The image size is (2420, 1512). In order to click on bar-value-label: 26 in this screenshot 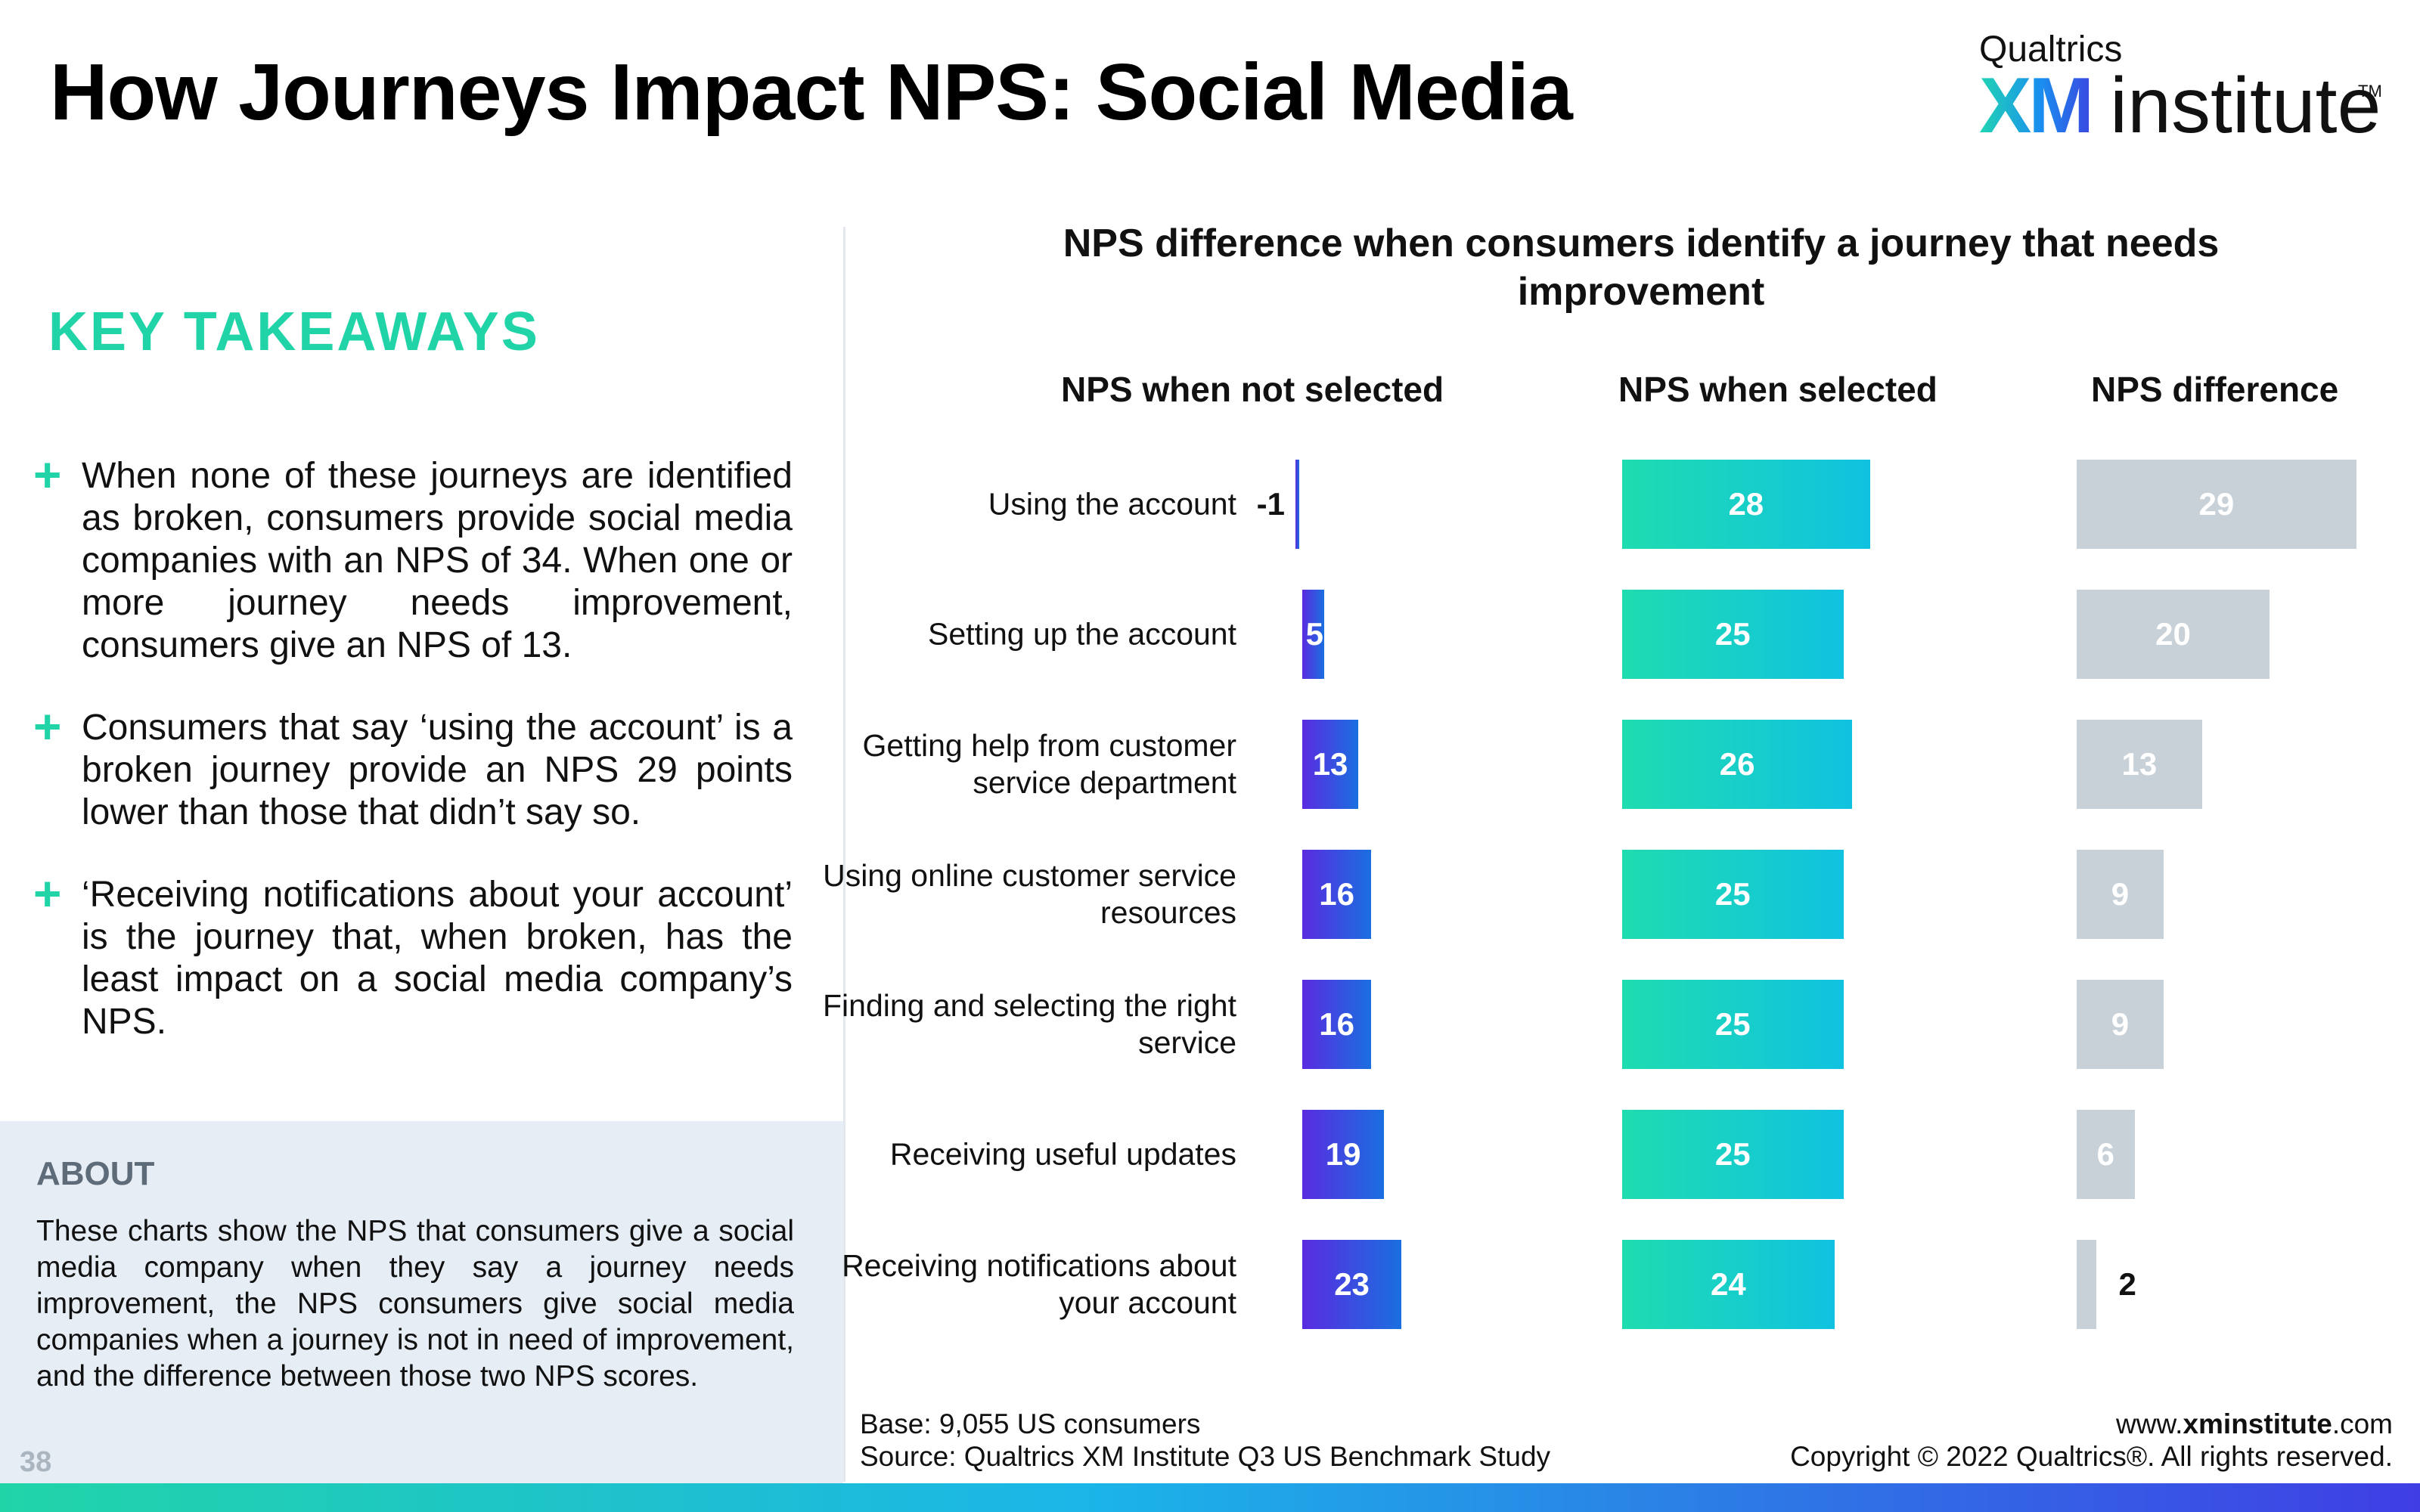, I will do `click(1737, 764)`.